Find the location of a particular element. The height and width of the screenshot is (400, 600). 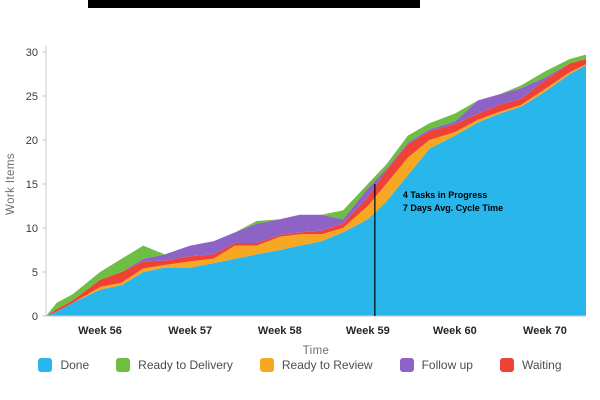

legend-item-done: Done is located at coordinates (63, 365).